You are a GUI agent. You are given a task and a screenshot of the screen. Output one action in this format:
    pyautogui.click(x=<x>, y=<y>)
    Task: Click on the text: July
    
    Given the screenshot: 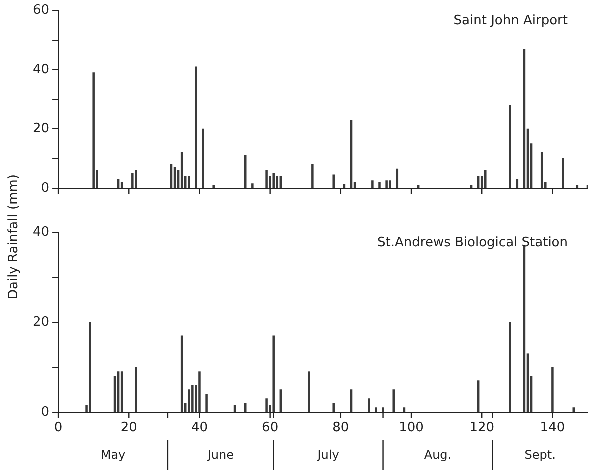 What is the action you would take?
    pyautogui.click(x=328, y=455)
    